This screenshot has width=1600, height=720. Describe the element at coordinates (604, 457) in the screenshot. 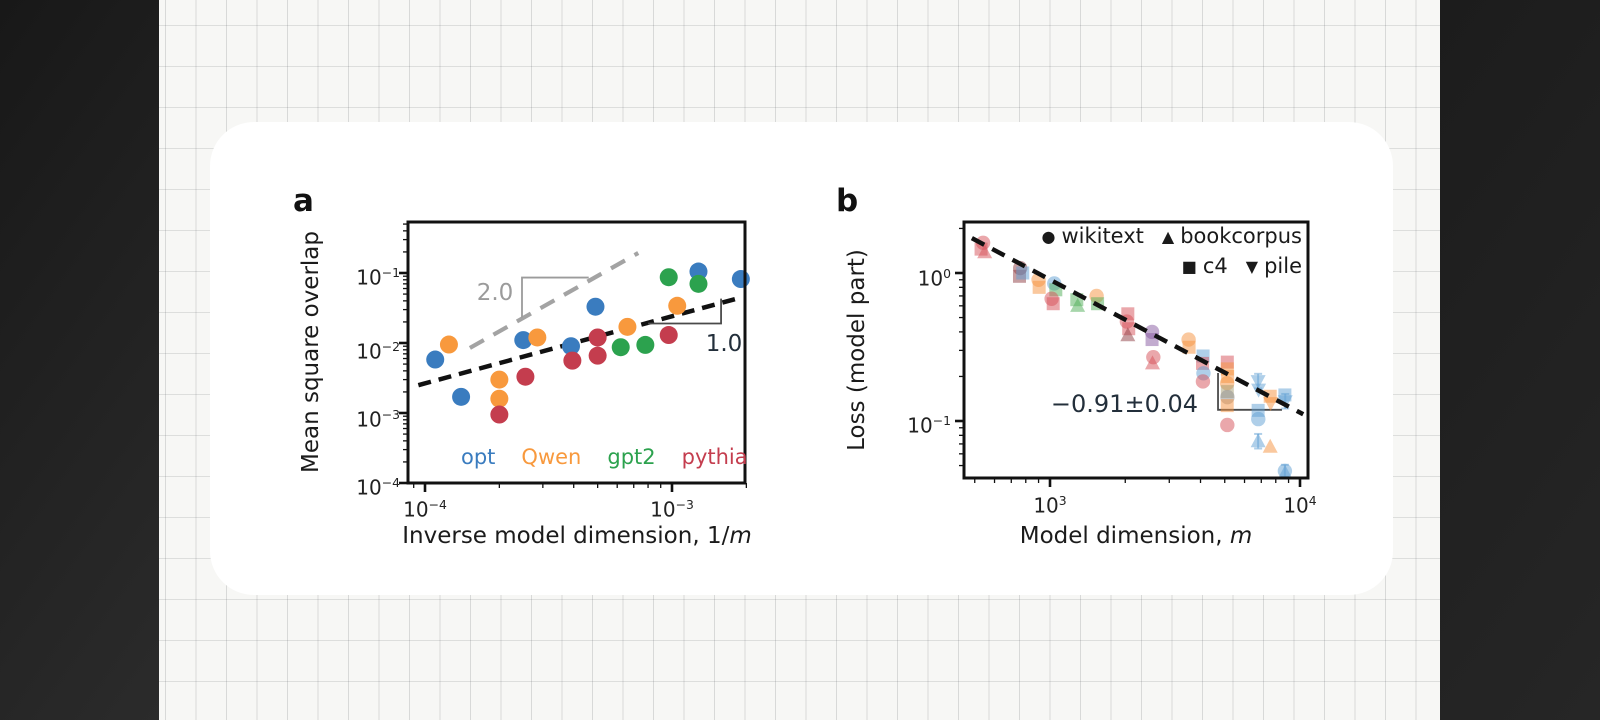

I see `panel-a-legend: opt Qwen gpt2 pythia` at that location.